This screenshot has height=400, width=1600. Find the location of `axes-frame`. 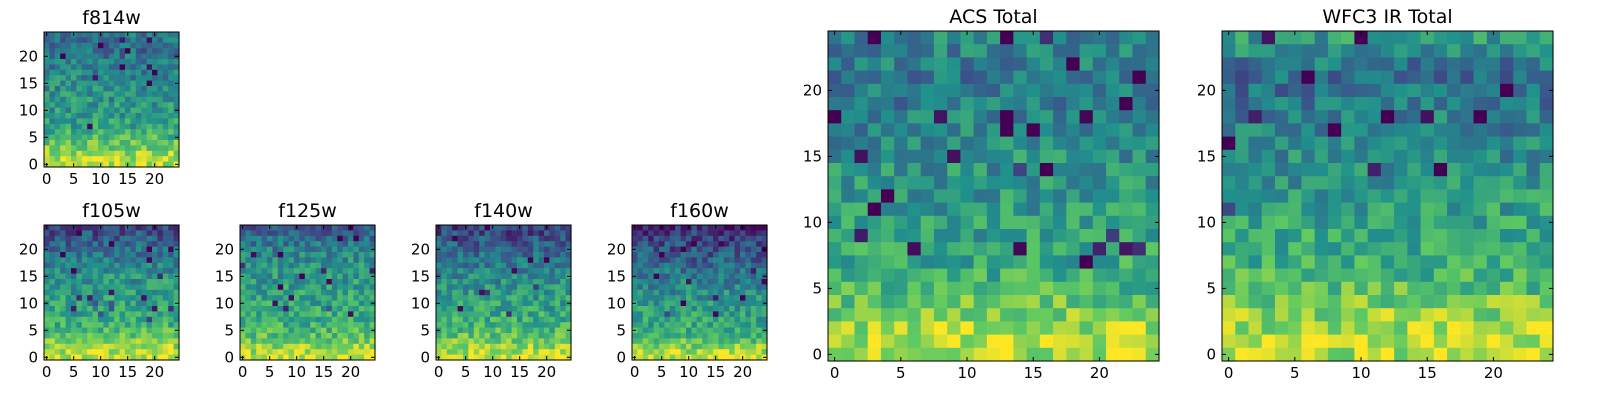

axes-frame is located at coordinates (699, 292).